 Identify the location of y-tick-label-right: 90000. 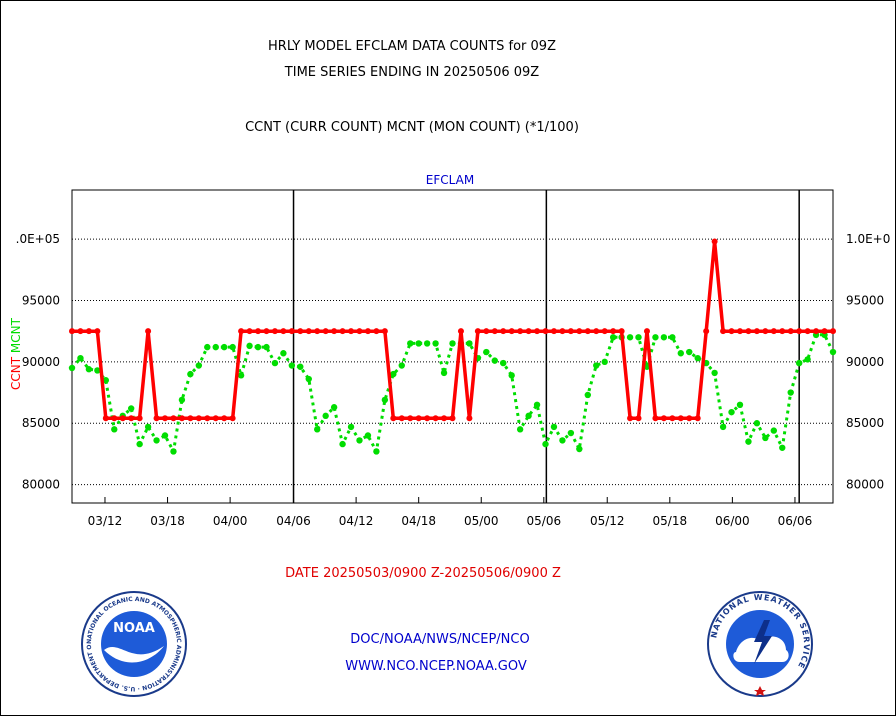
(865, 362).